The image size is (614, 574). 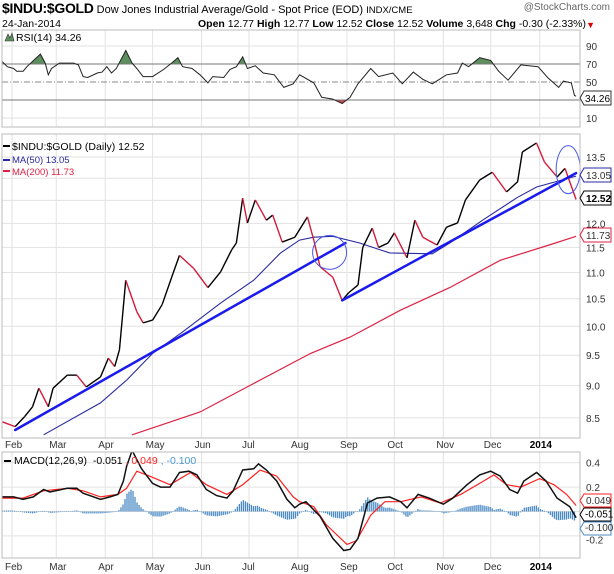 I want to click on month-label: Oct, so click(x=395, y=567).